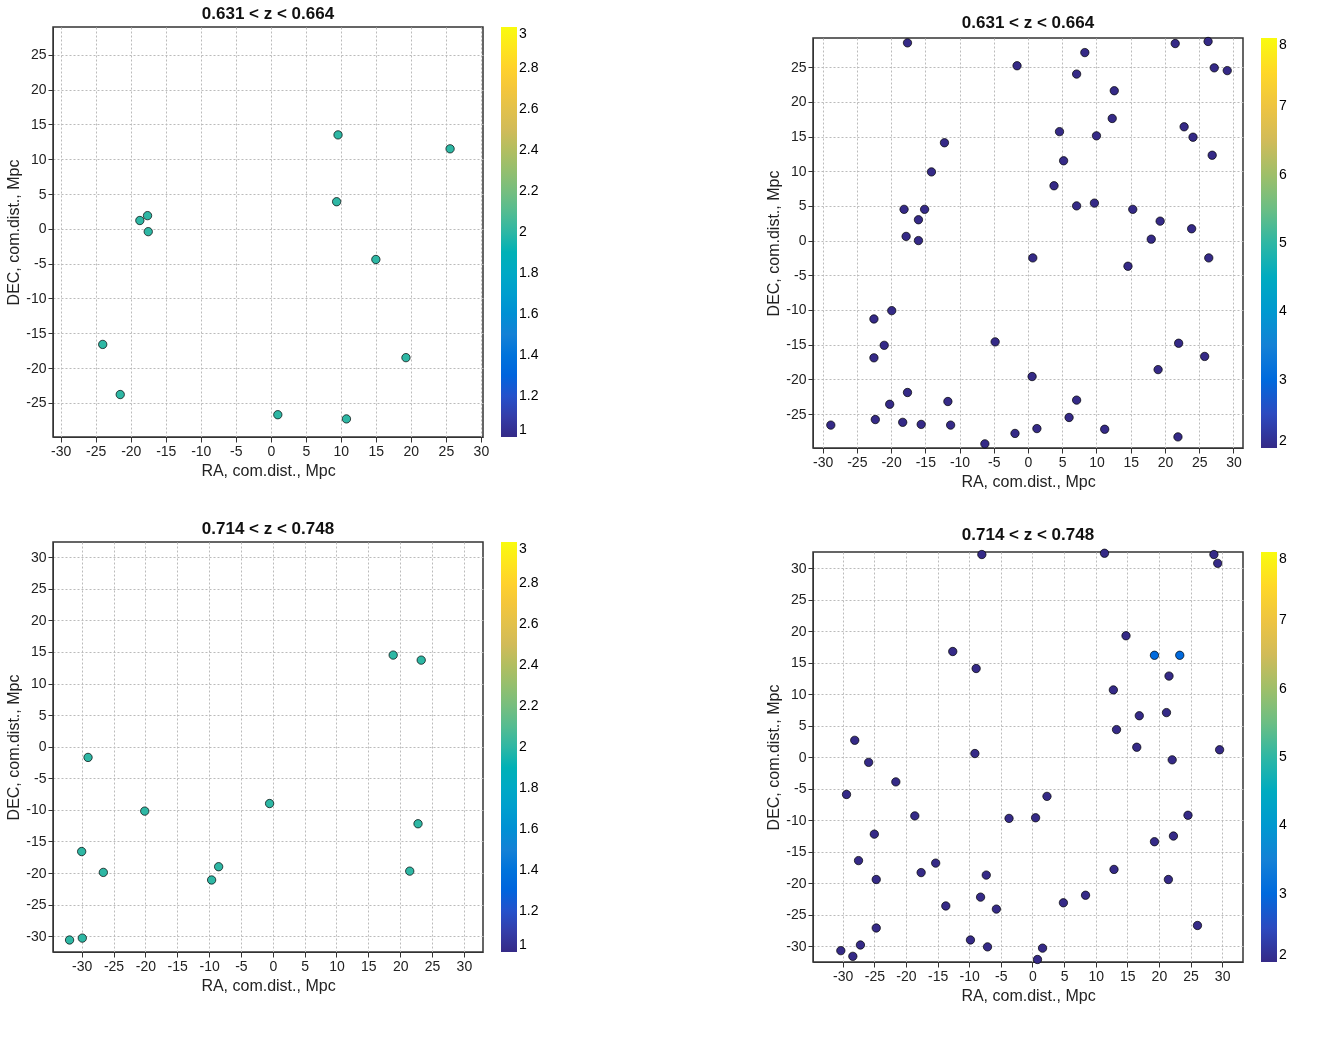 This screenshot has height=1039, width=1339. I want to click on color-bar-label: 2.8, so click(529, 582).